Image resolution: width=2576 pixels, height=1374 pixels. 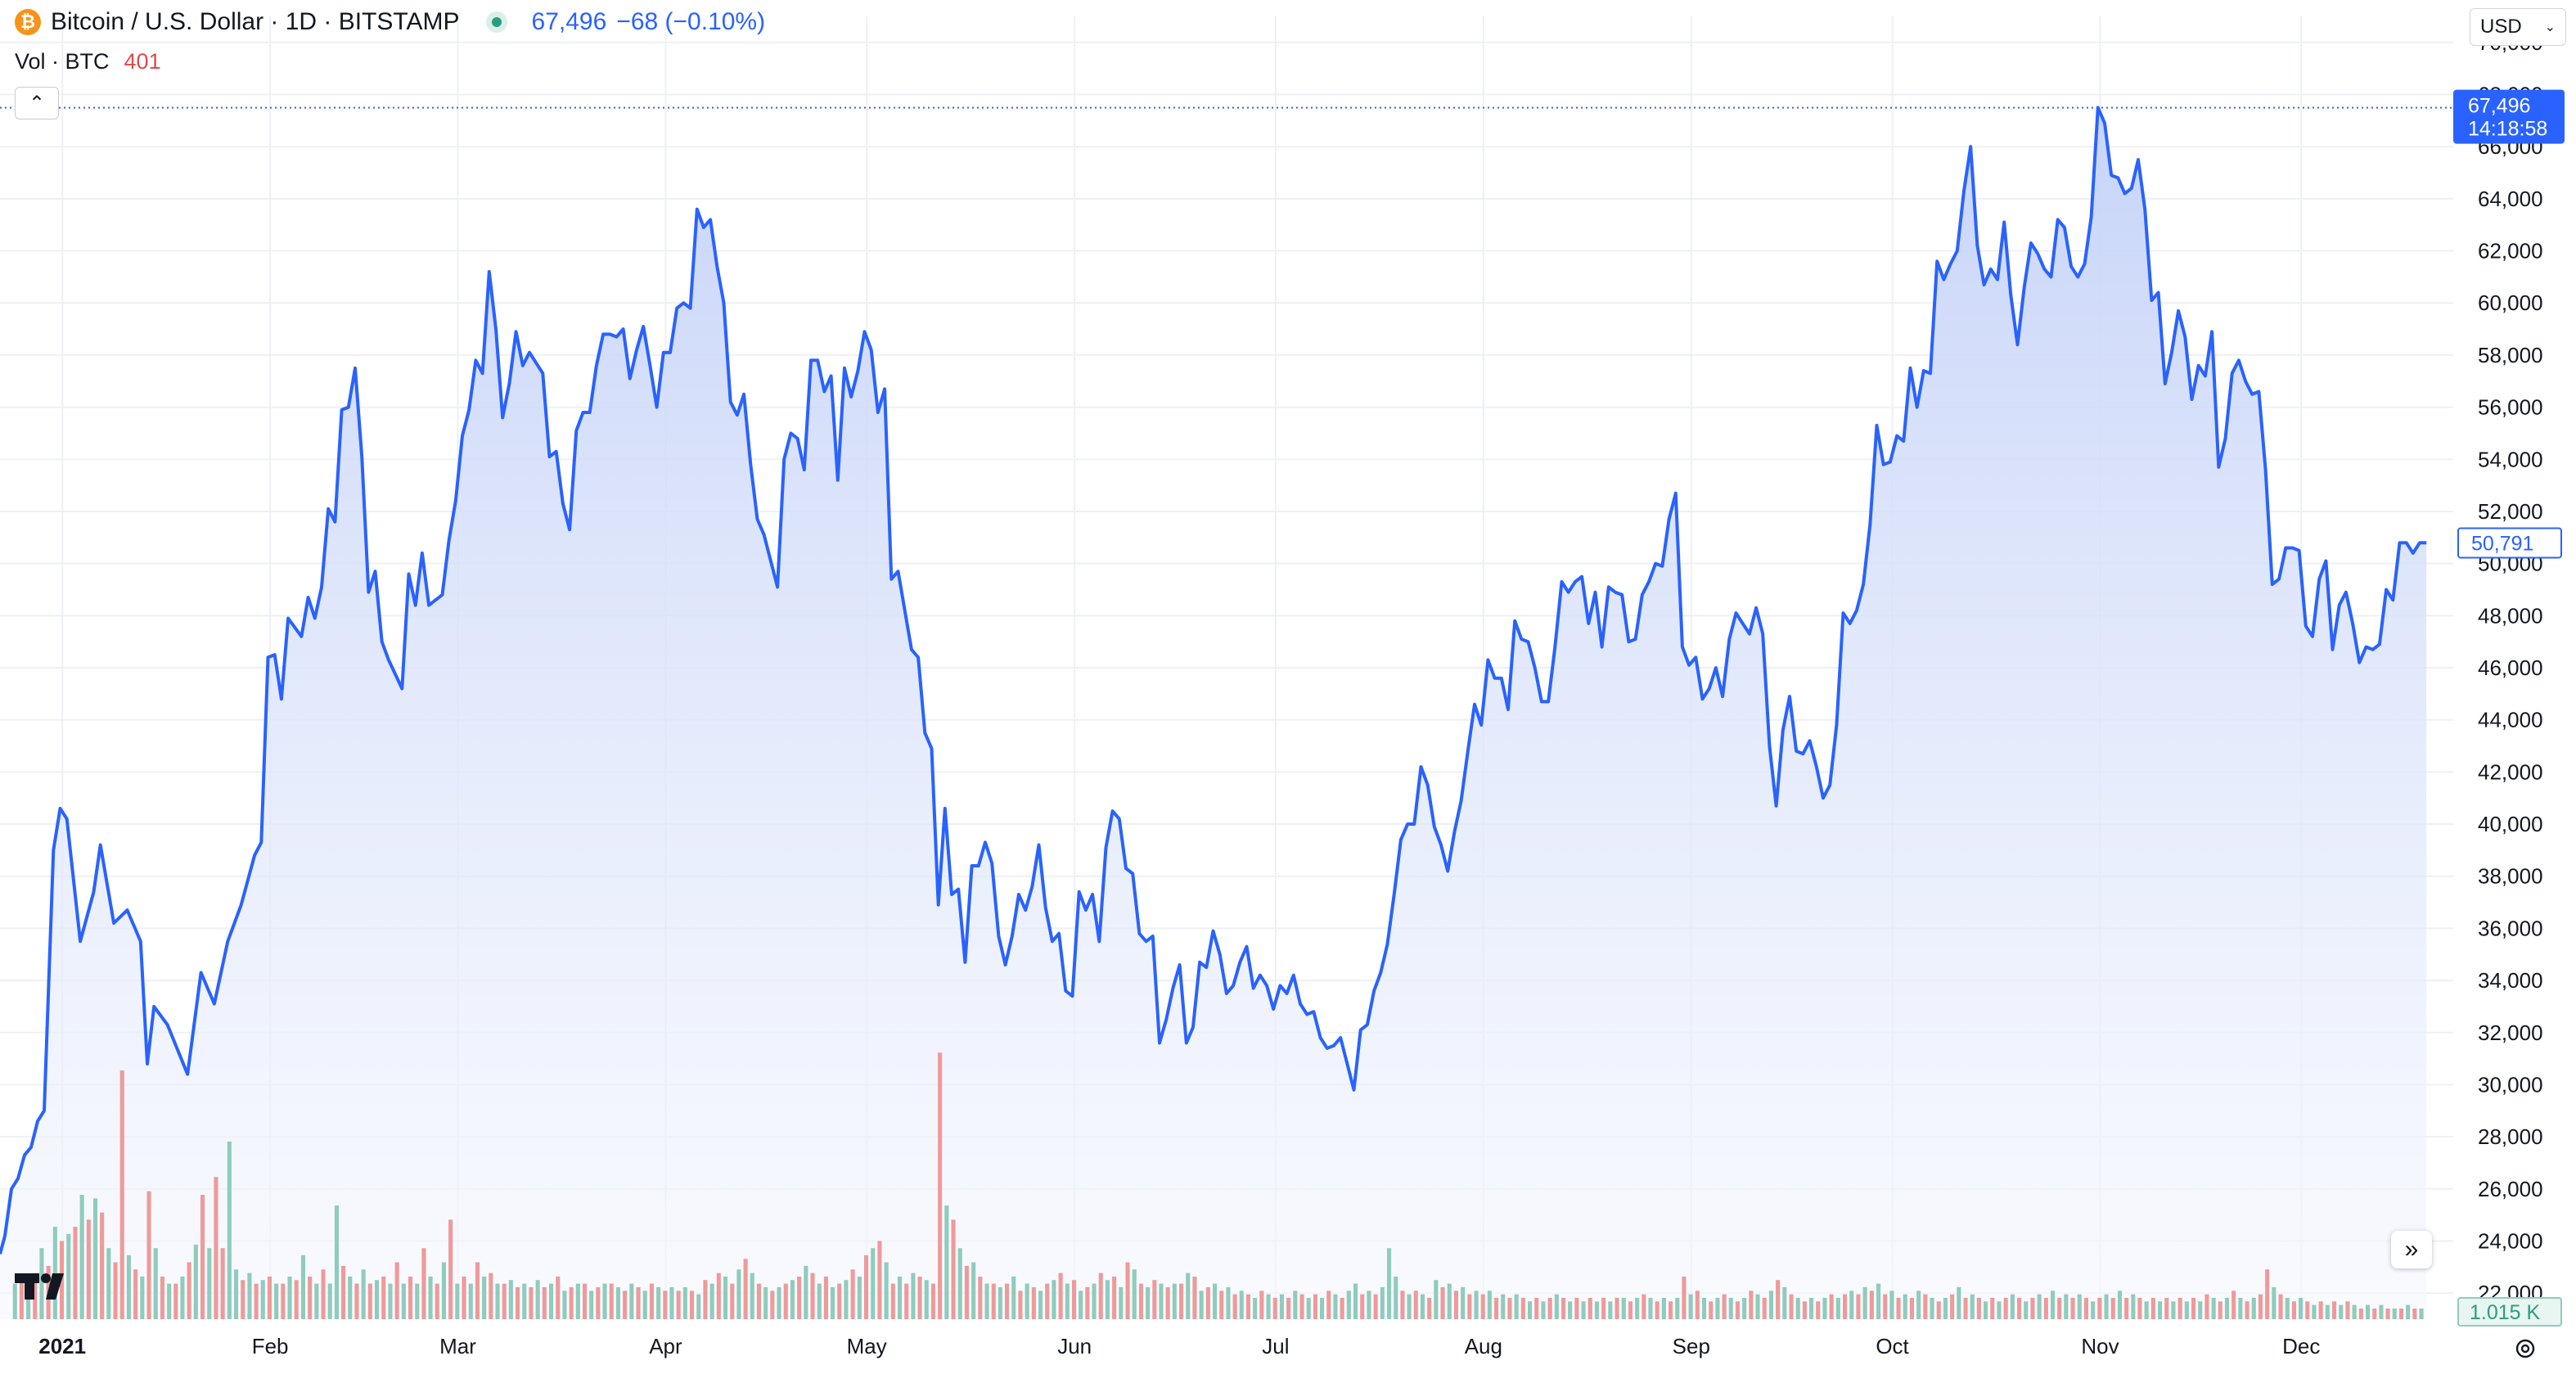 What do you see at coordinates (2301, 1346) in the screenshot?
I see `time-tick-label: Dec` at bounding box center [2301, 1346].